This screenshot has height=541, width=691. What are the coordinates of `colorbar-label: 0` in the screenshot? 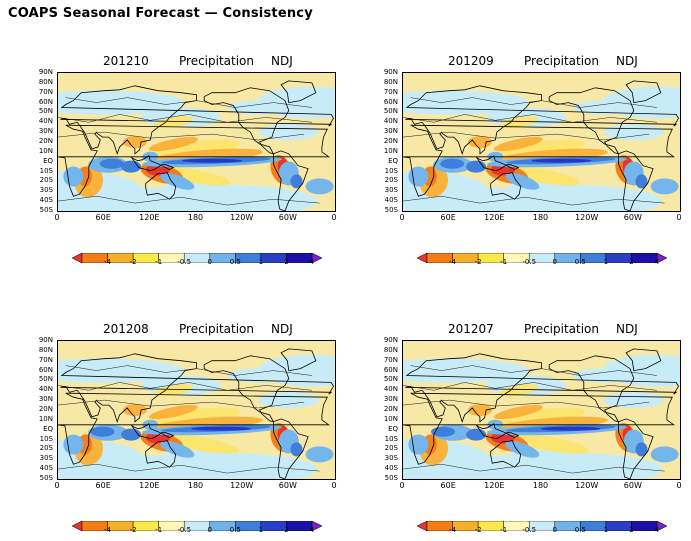 It's located at (554, 262).